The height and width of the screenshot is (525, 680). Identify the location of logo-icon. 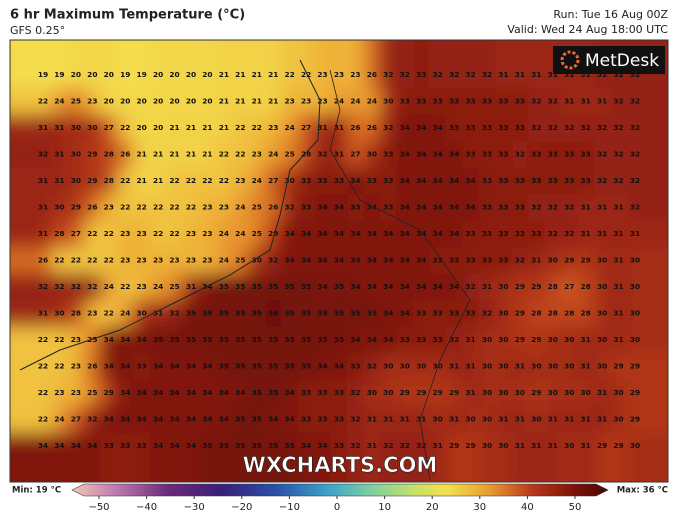
(570, 60).